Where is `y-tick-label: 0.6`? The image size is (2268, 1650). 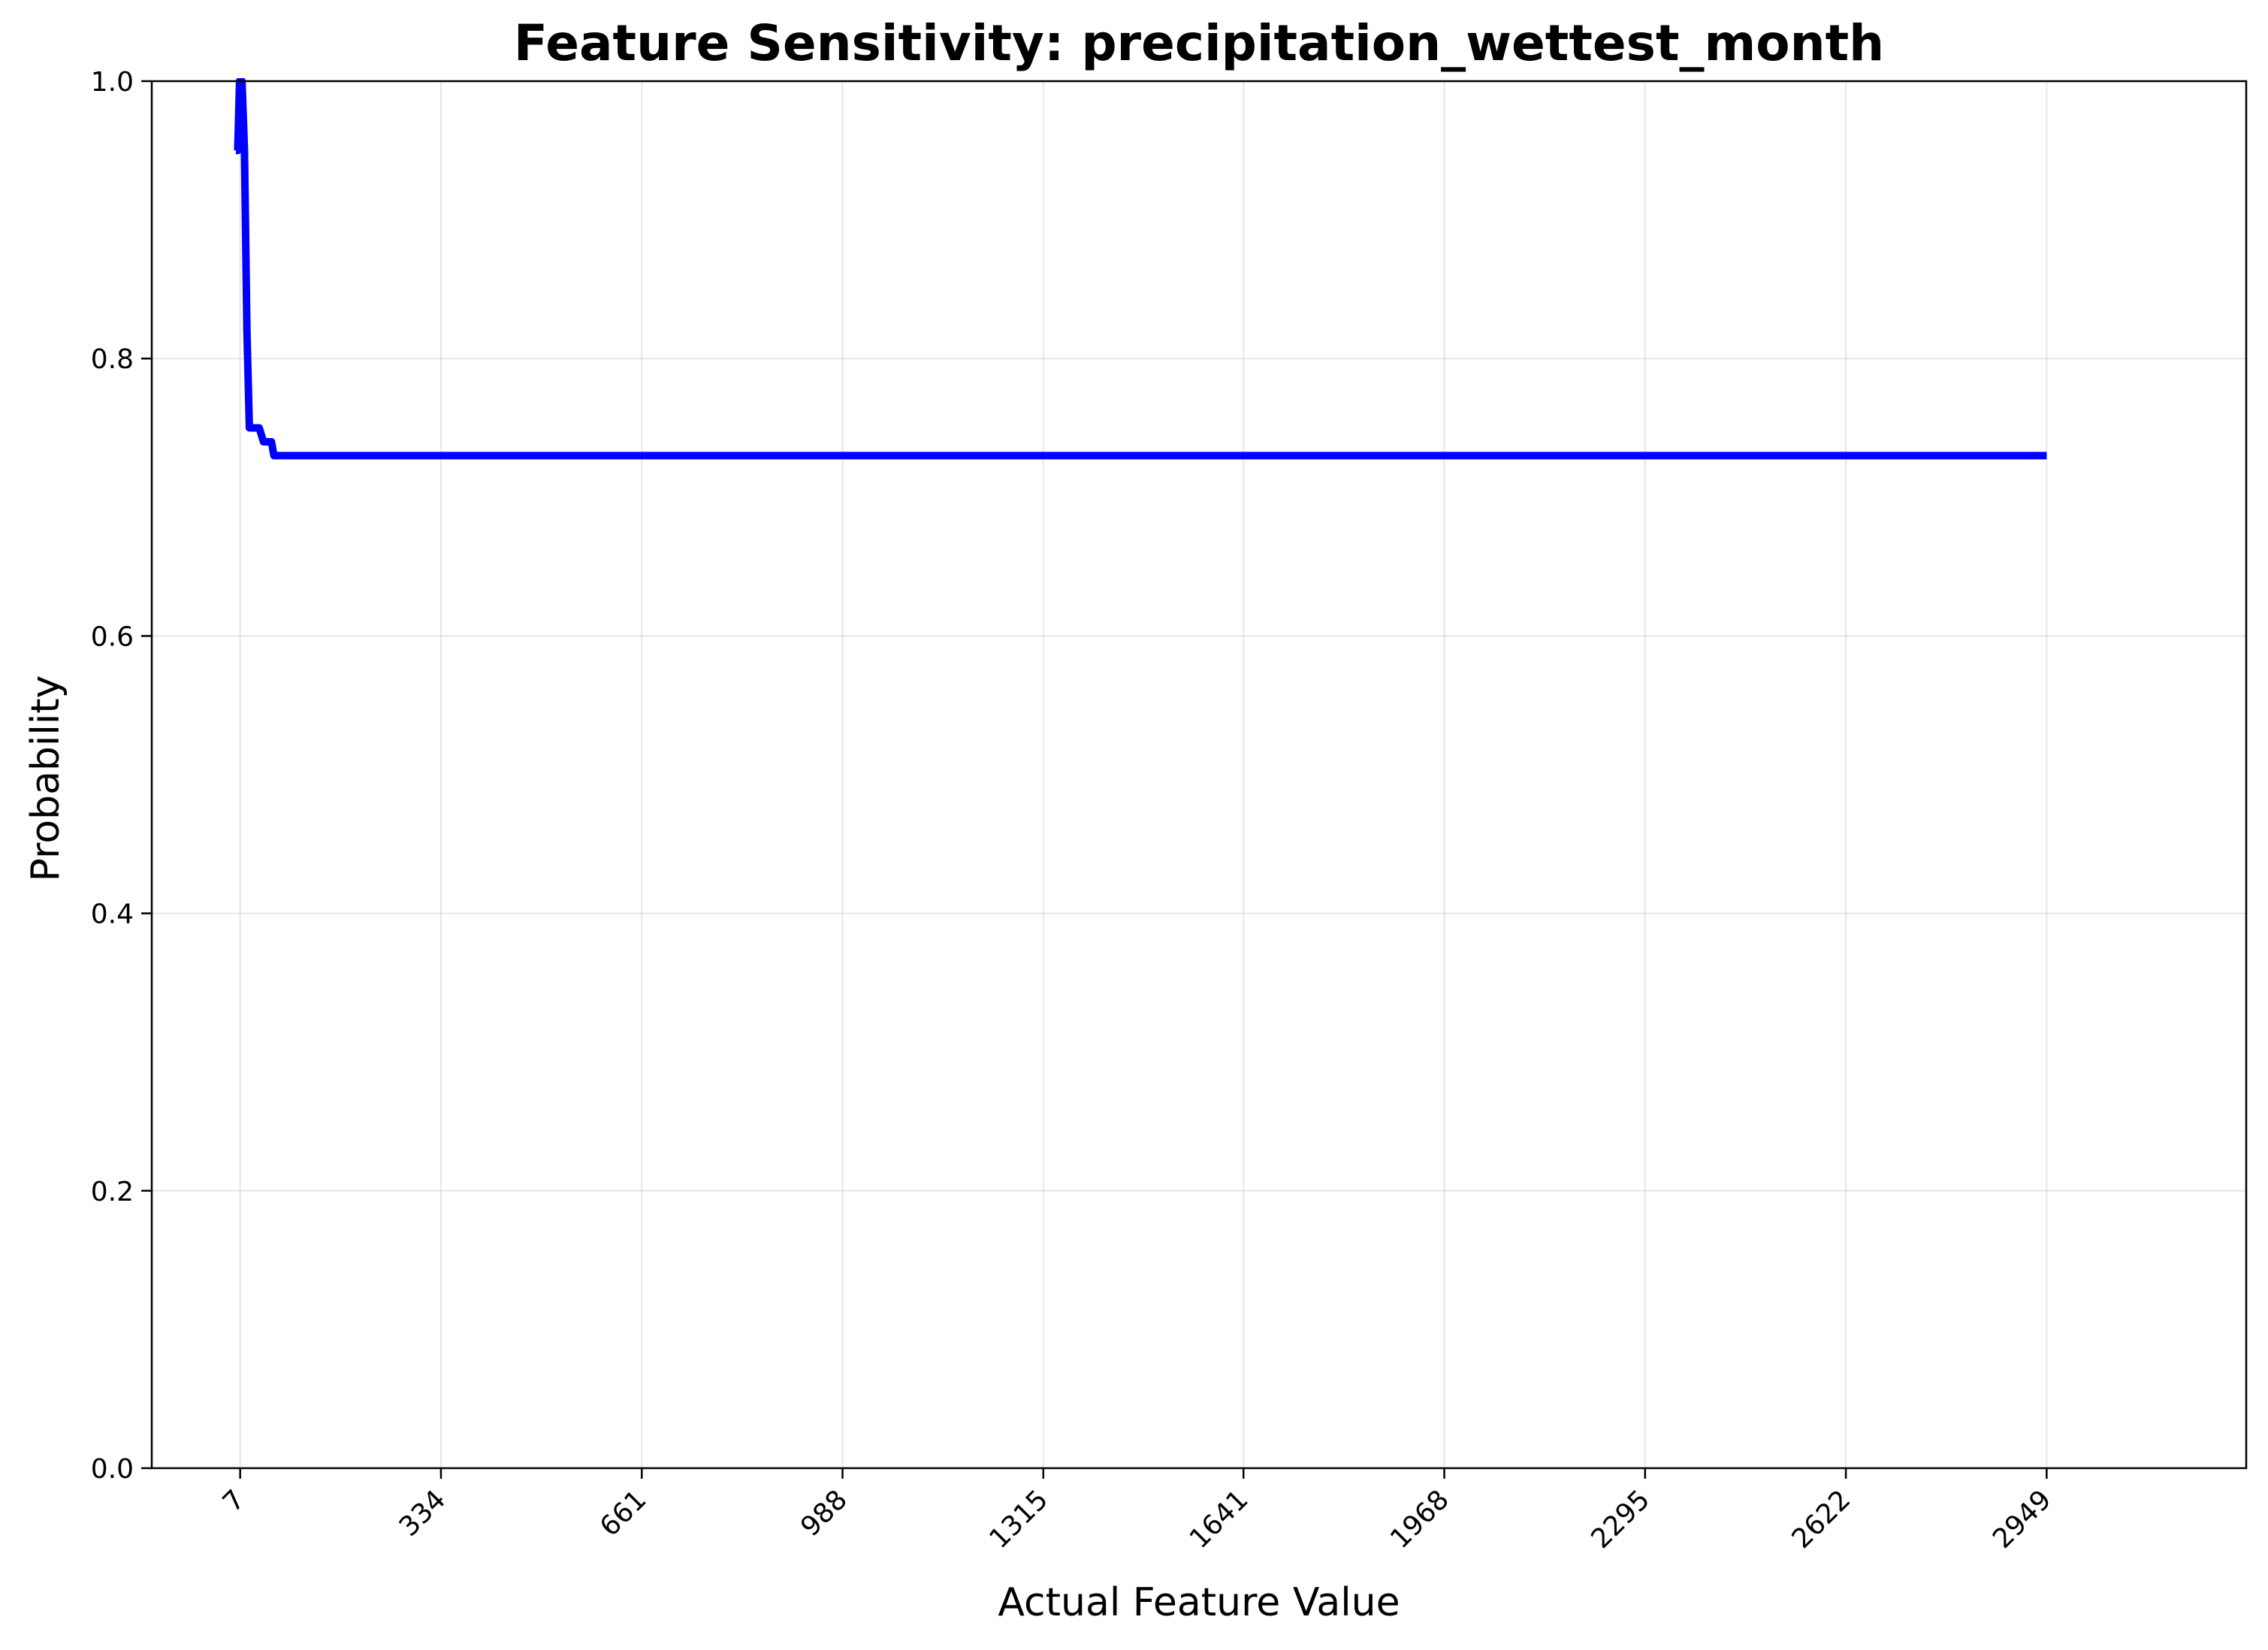 y-tick-label: 0.6 is located at coordinates (112, 636).